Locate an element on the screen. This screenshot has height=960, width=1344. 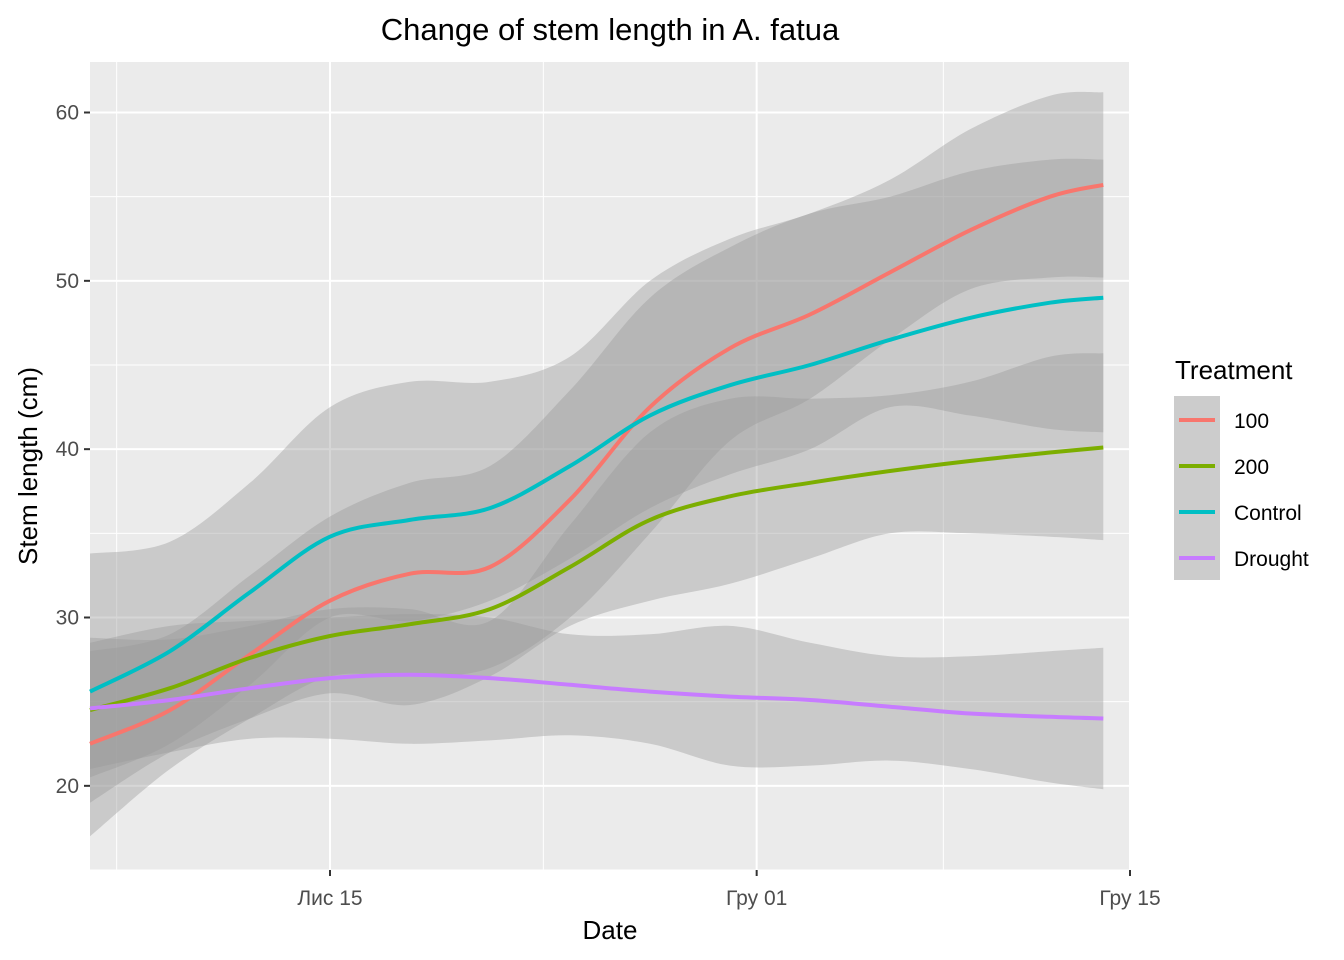
legend-title: Treatment is located at coordinates (1234, 370).